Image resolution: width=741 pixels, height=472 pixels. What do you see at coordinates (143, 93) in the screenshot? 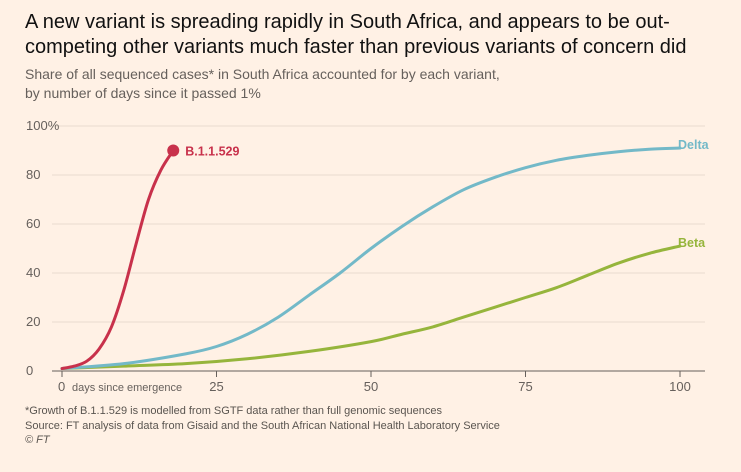
I see `subtitle-line: by number of days since it passed 1%` at bounding box center [143, 93].